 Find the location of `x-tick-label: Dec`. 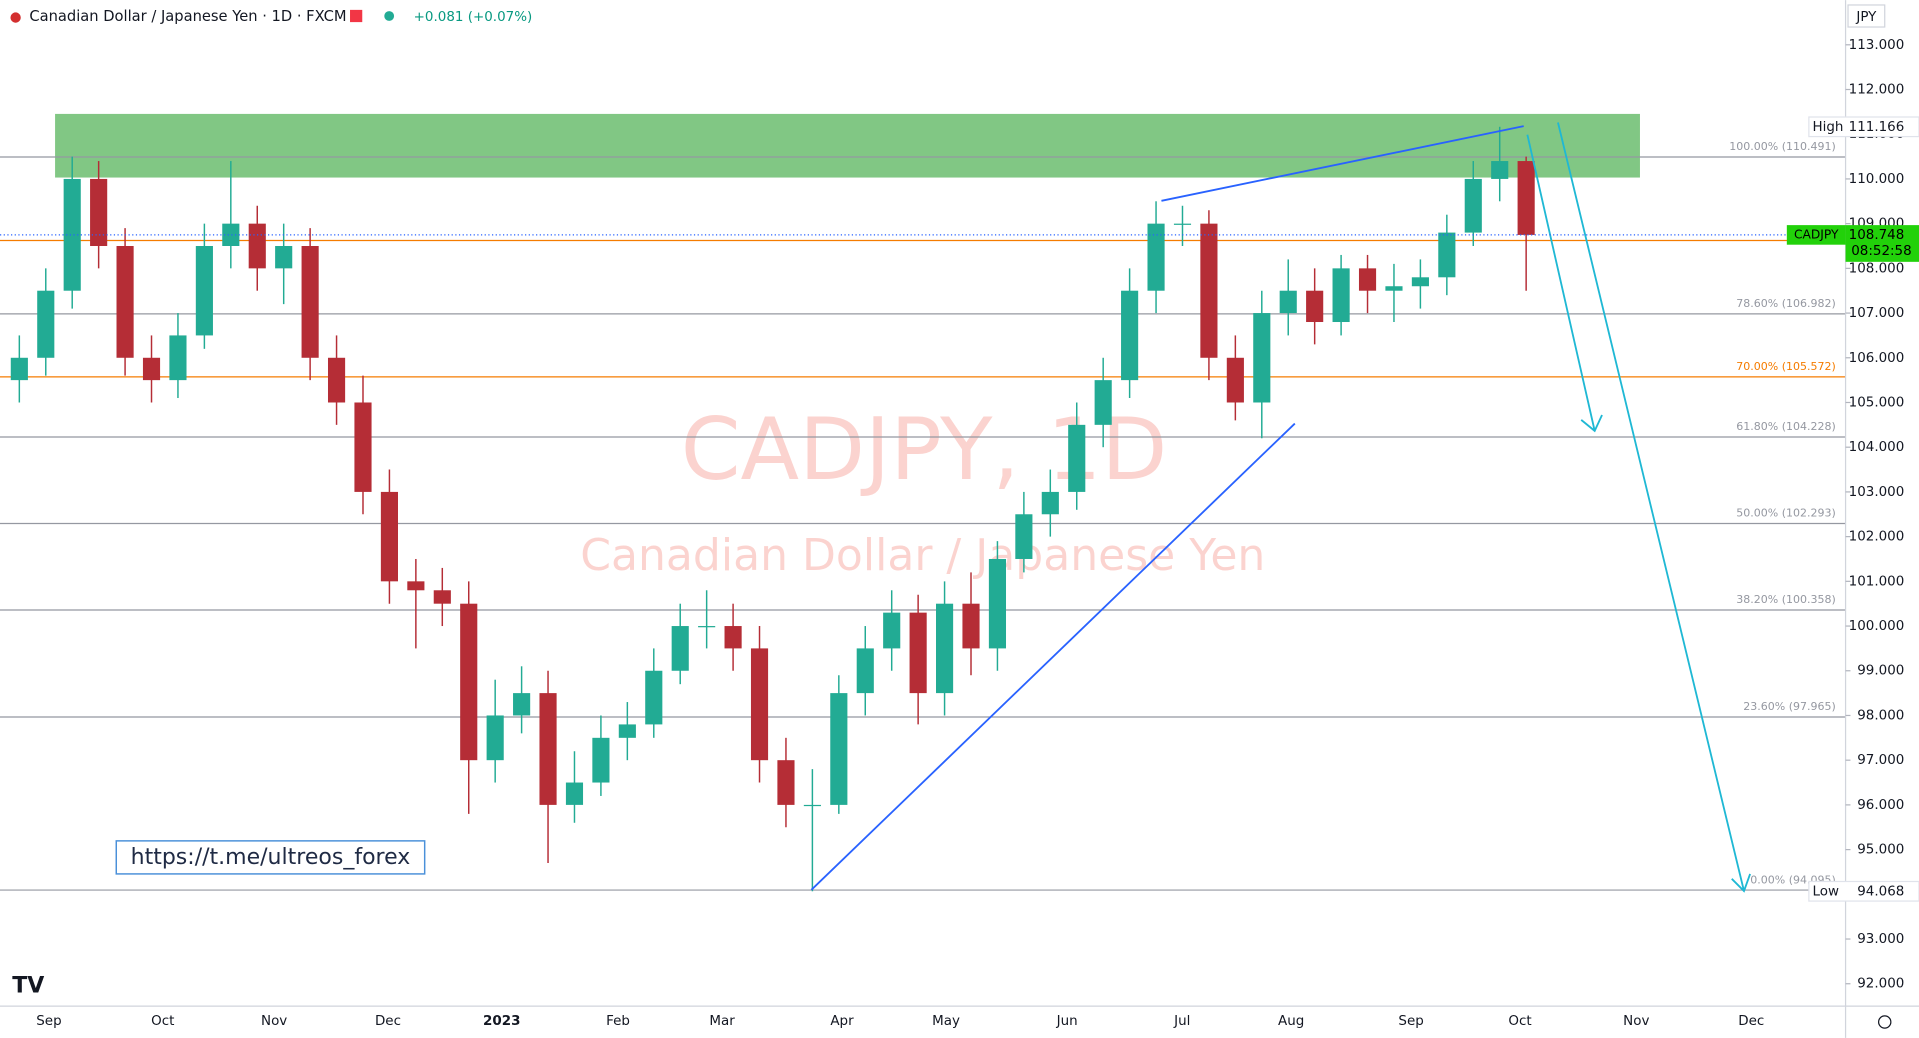

x-tick-label: Dec is located at coordinates (1751, 1021).